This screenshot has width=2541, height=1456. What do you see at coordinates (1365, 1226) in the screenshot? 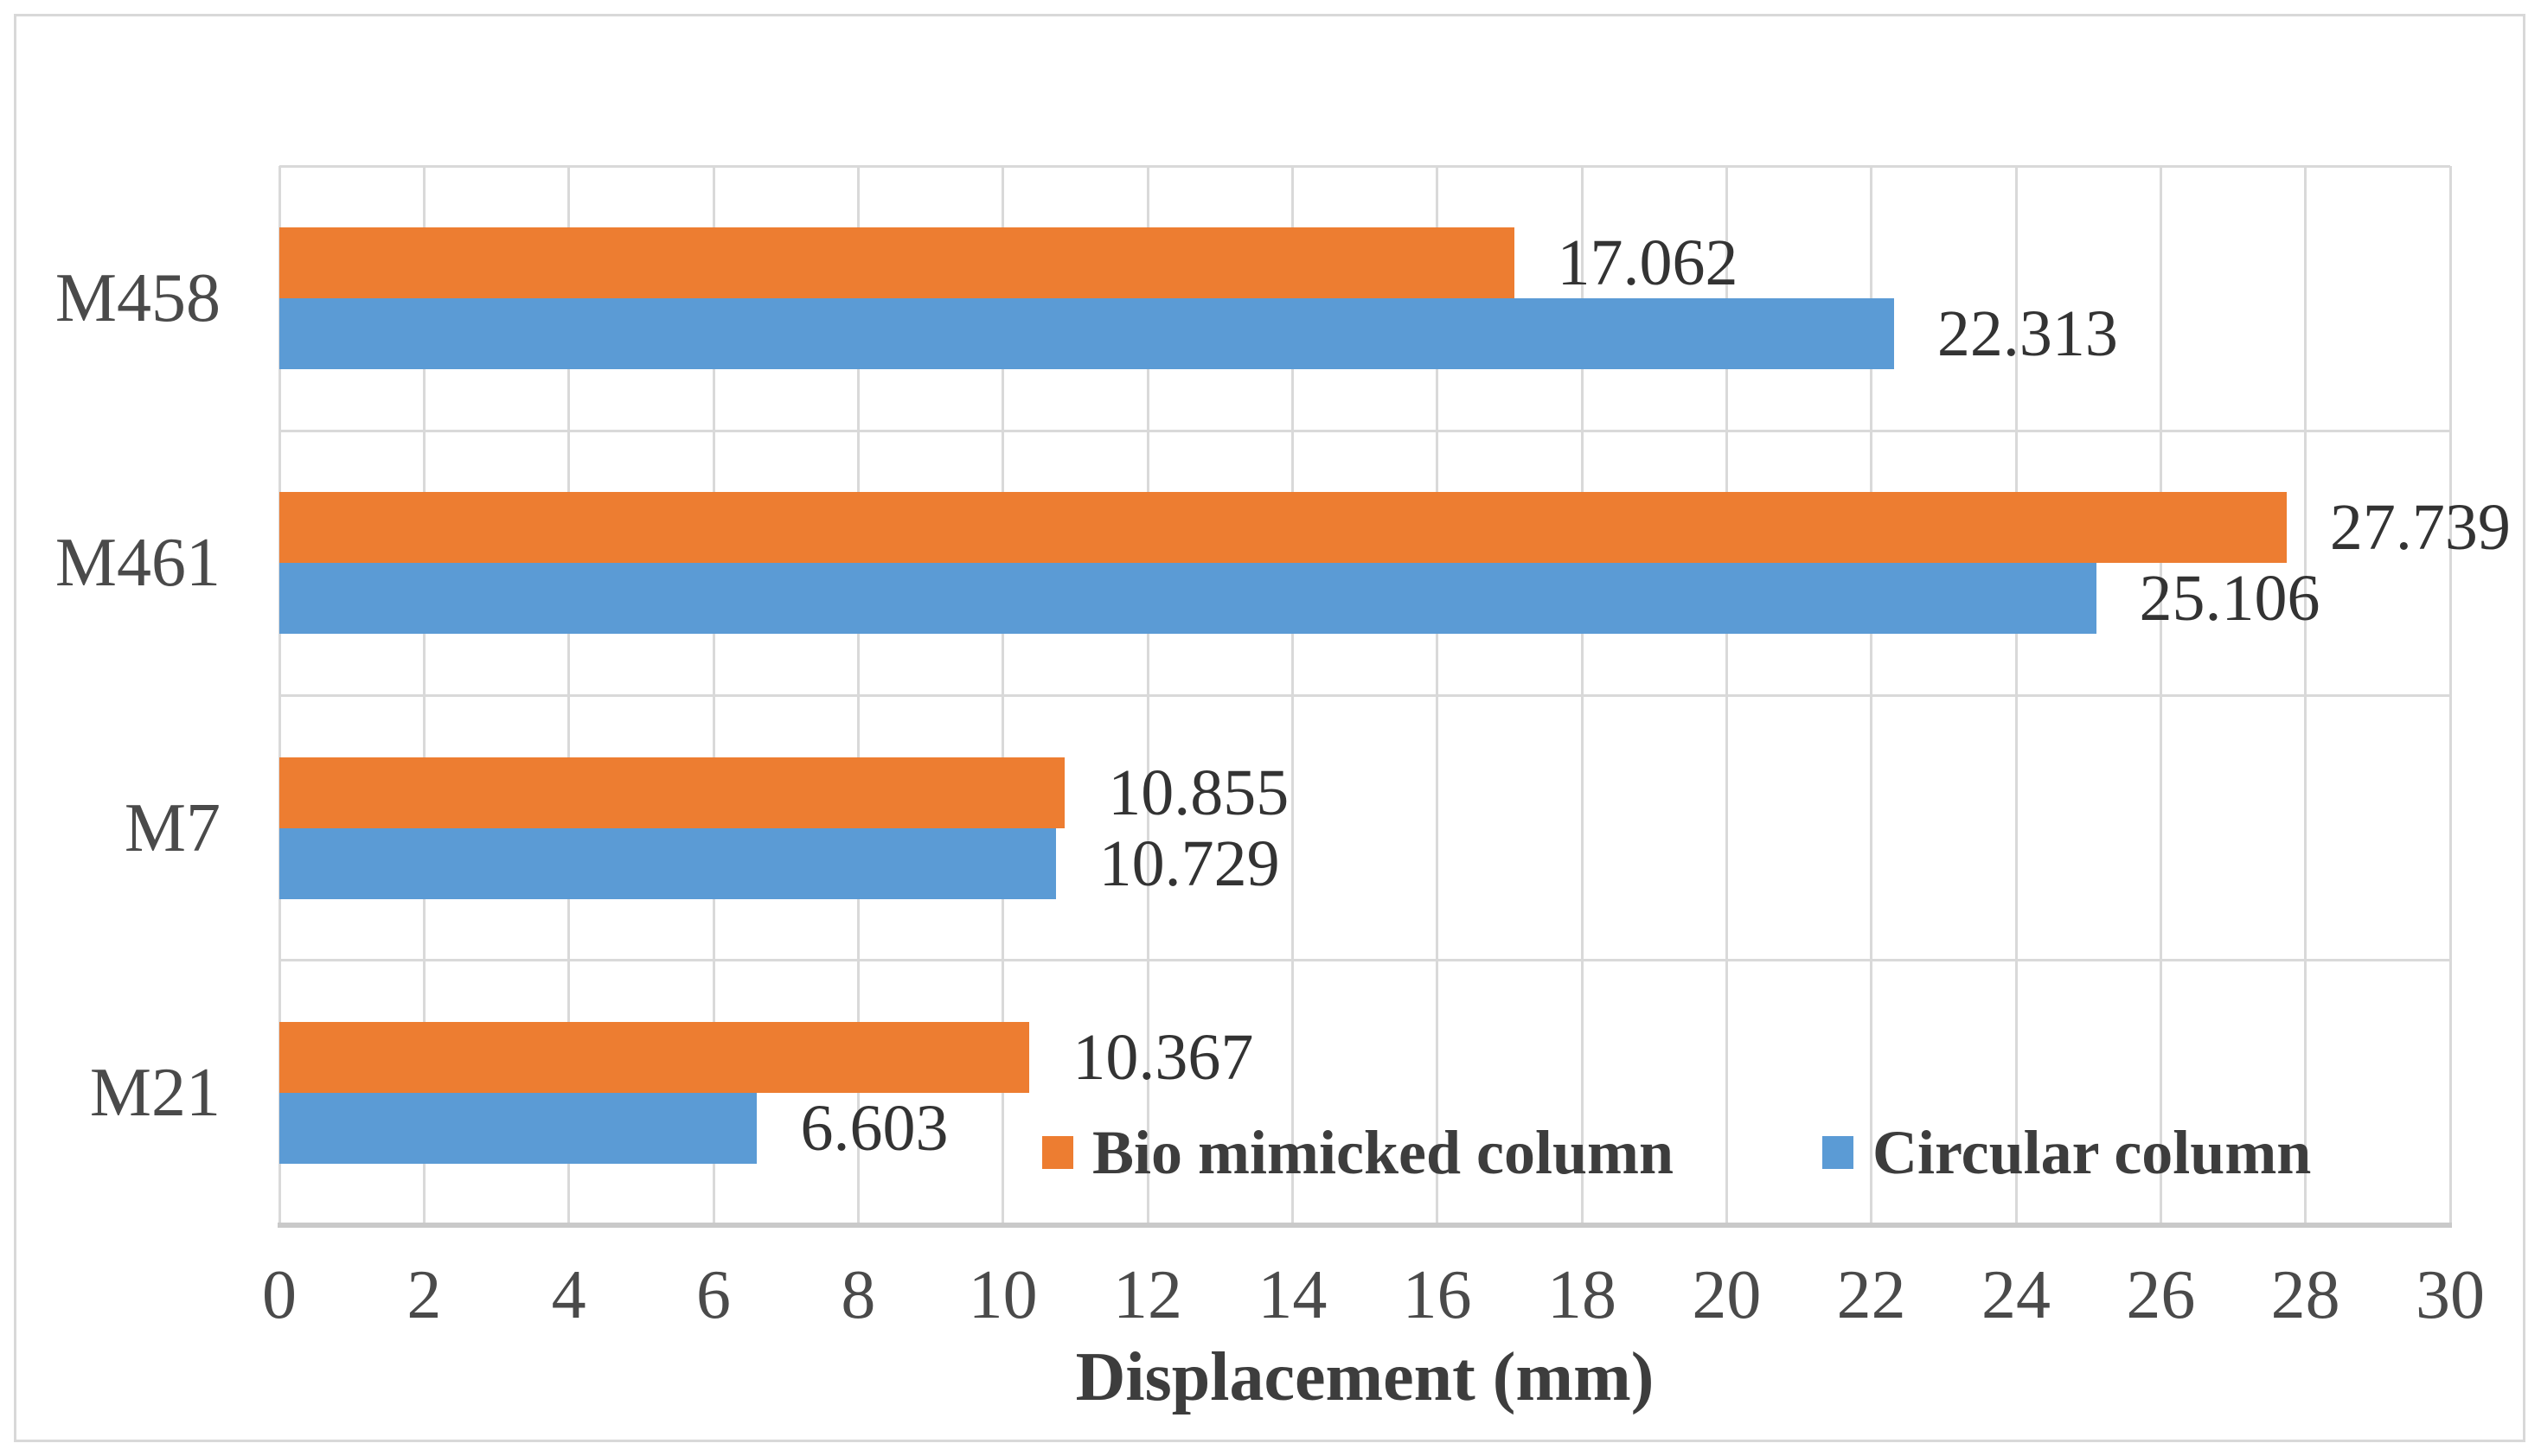
I see `x-axis-line` at bounding box center [1365, 1226].